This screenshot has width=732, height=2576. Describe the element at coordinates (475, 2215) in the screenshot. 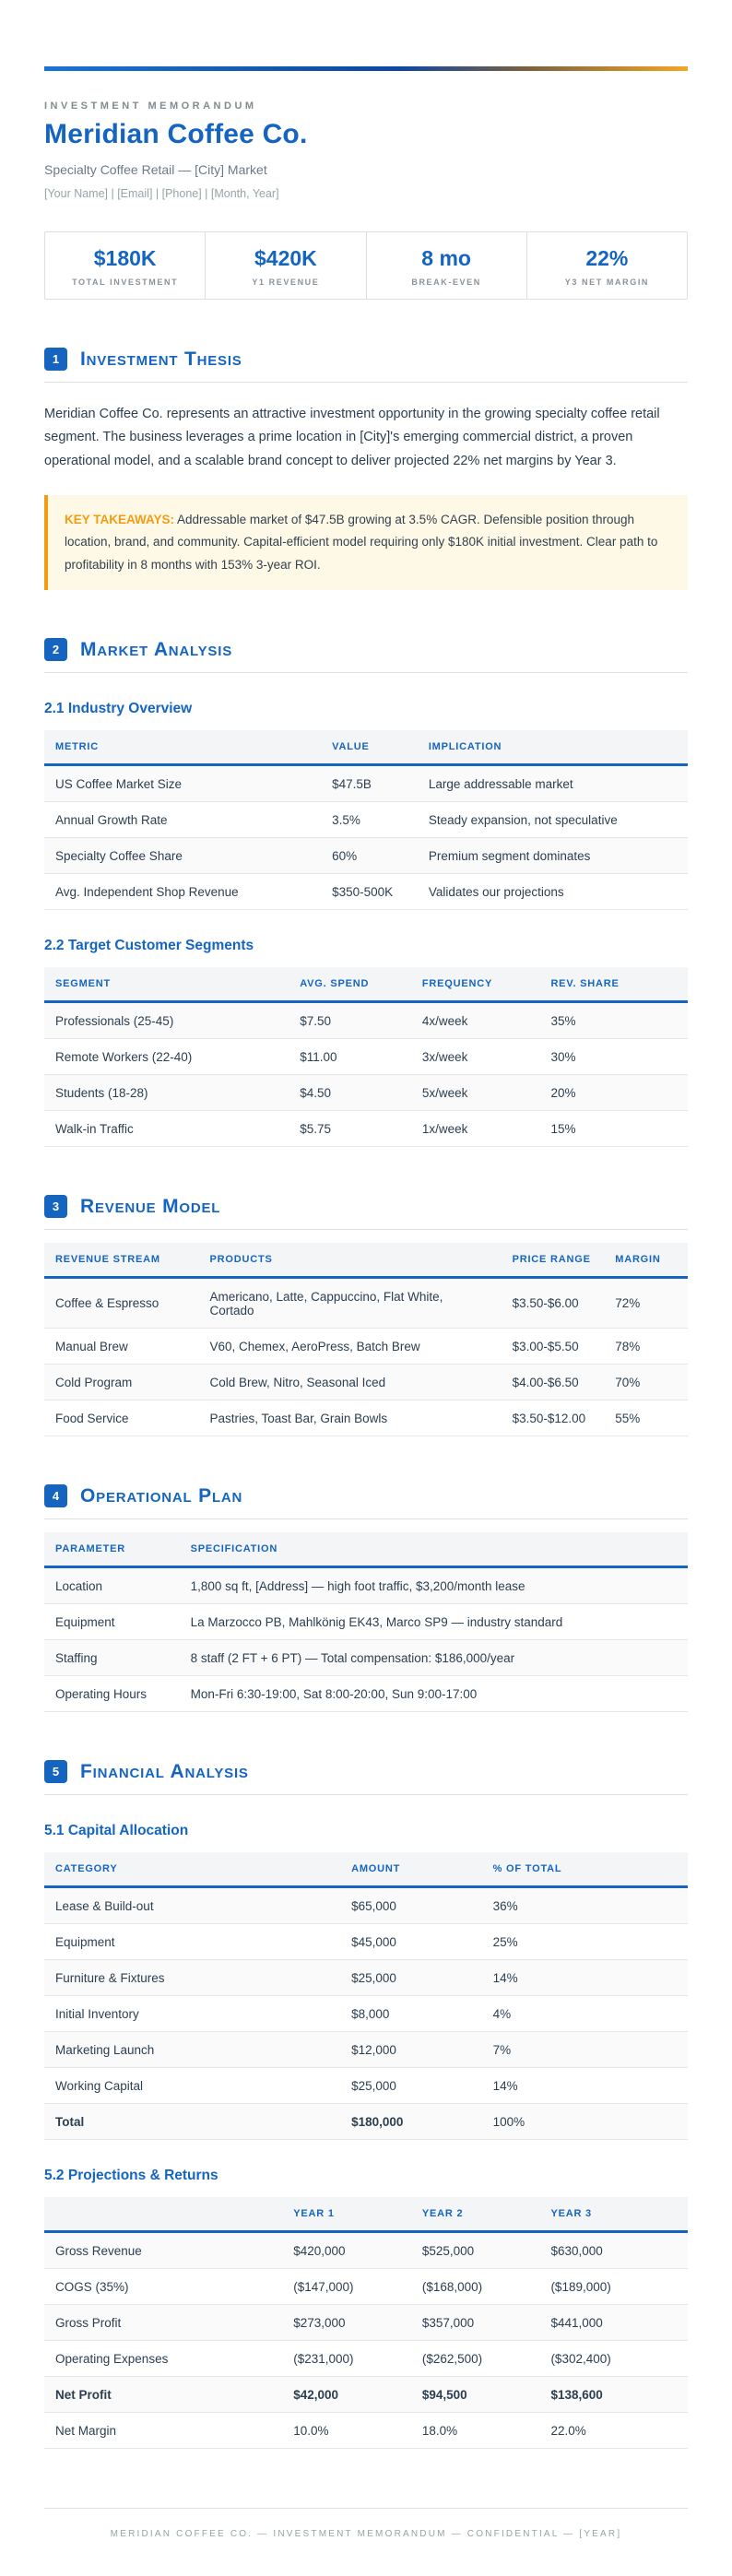

I see `column-header: YEAR 2` at that location.